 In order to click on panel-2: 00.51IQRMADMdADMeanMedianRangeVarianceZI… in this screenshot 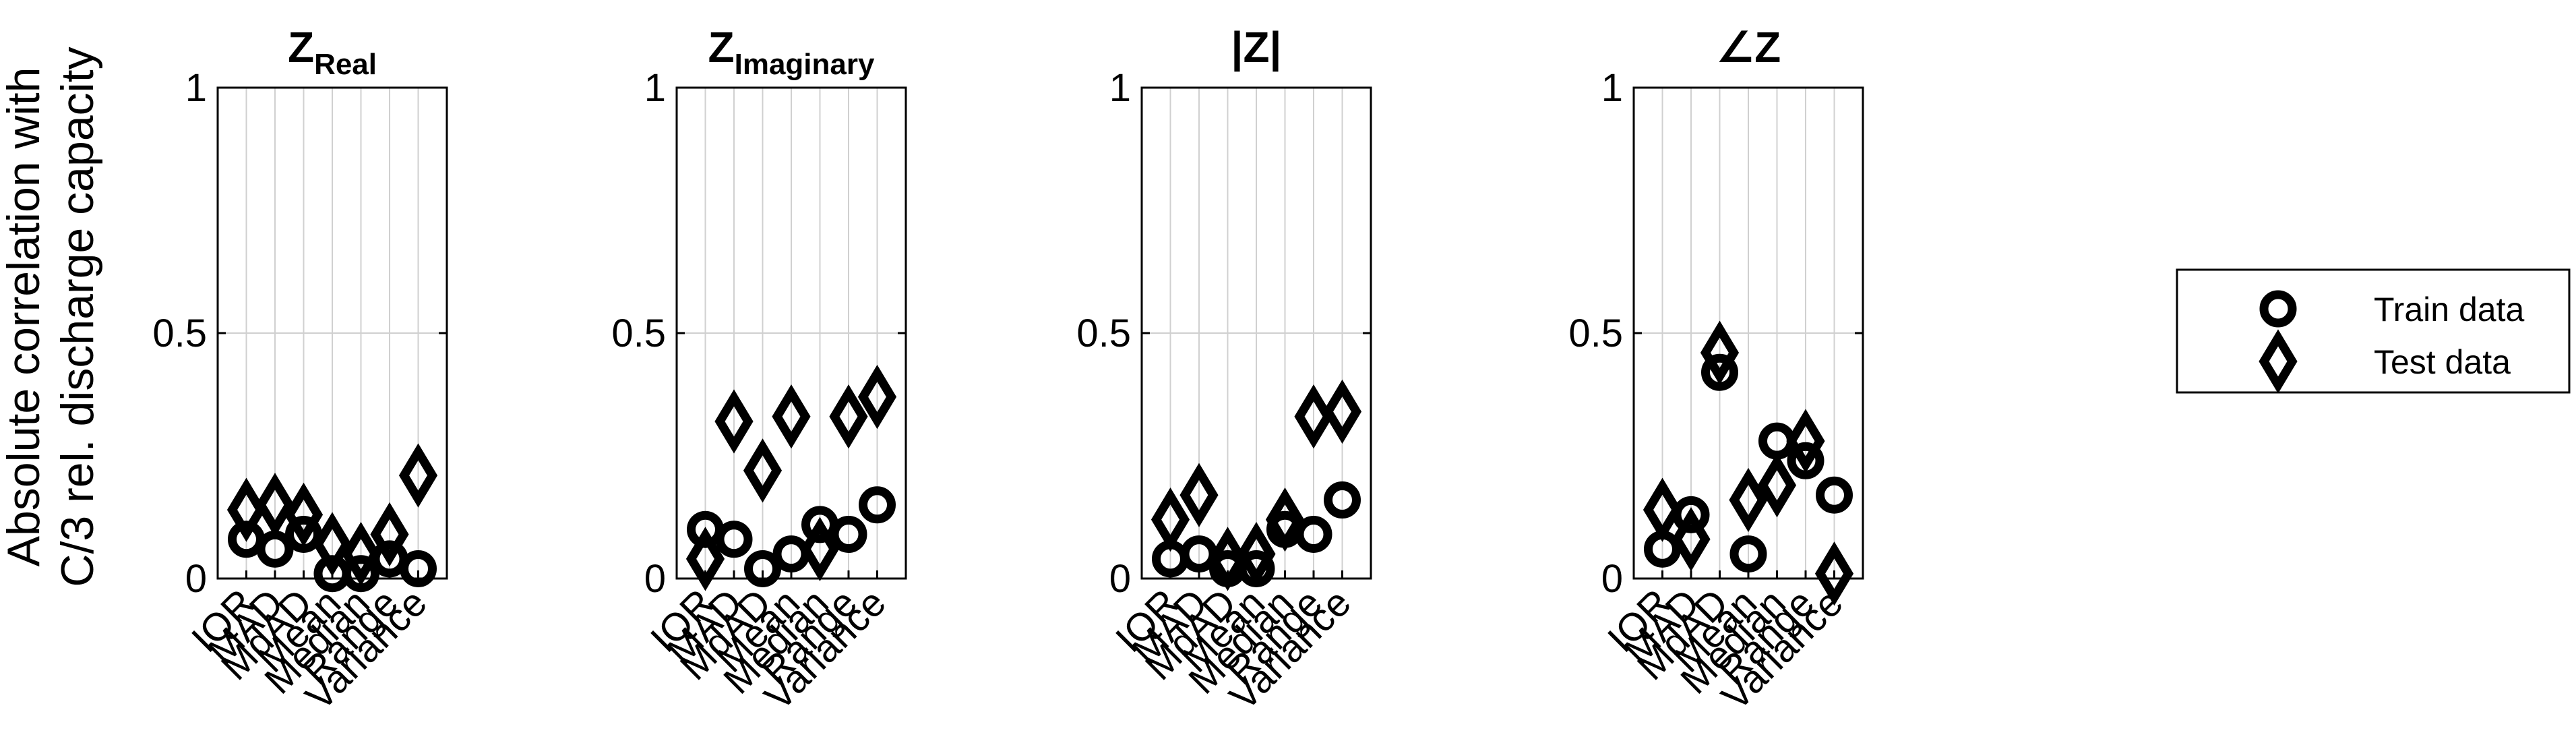, I will do `click(759, 371)`.